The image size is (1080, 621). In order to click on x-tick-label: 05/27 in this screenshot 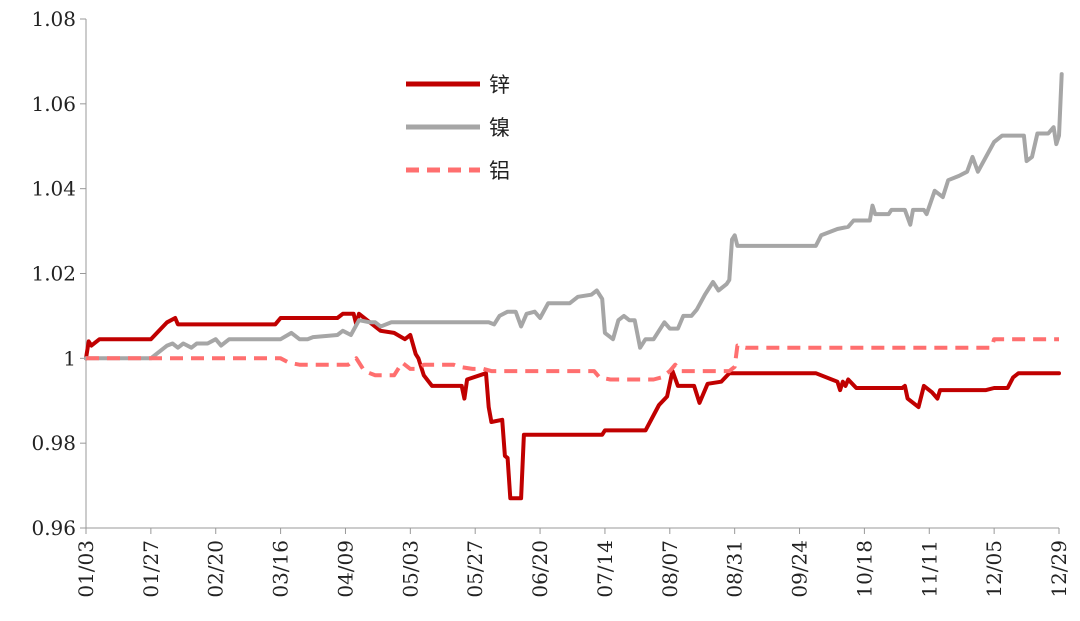, I will do `click(475, 569)`.